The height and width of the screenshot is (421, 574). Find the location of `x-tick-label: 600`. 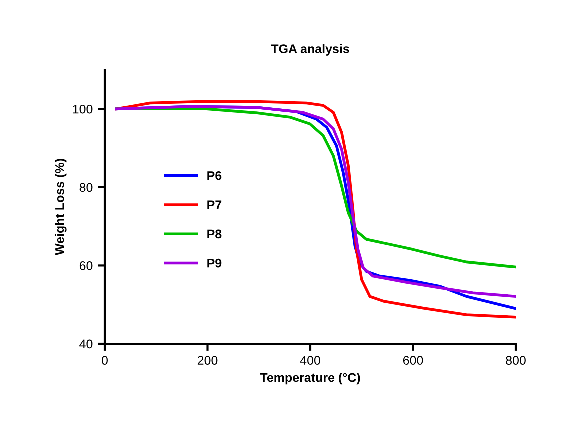

x-tick-label: 600 is located at coordinates (413, 360).